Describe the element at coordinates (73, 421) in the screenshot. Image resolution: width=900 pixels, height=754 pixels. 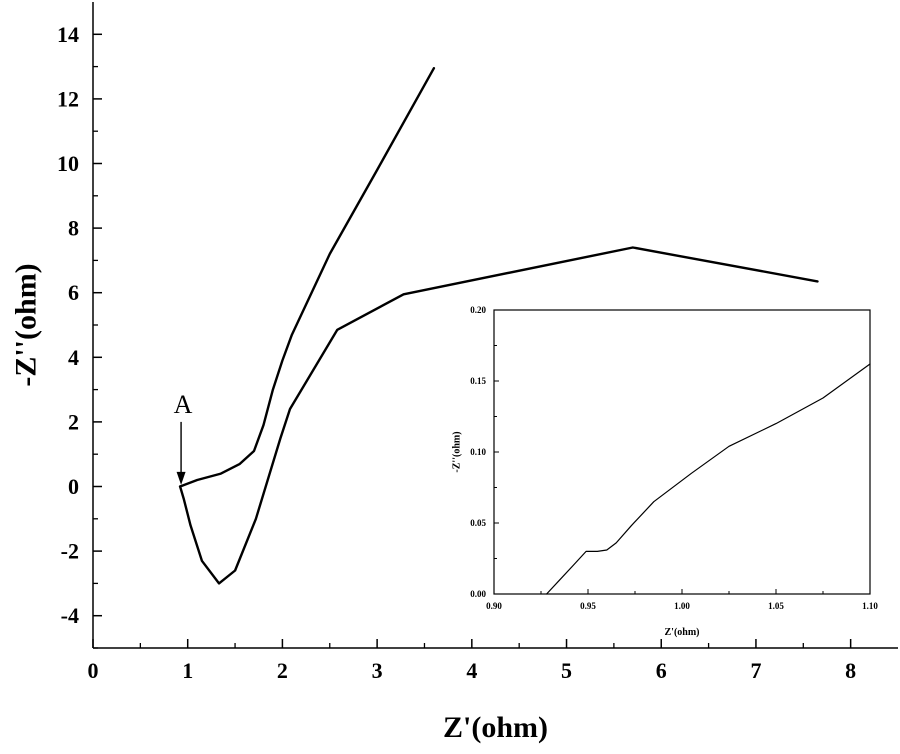
I see `main-y-tick-label: 2` at that location.